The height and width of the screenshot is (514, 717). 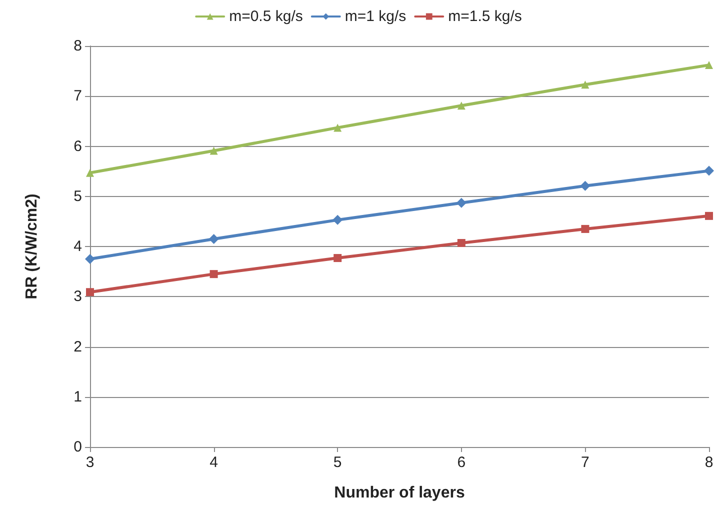 I want to click on legend-label: m=0.5 kg/s, so click(x=266, y=16).